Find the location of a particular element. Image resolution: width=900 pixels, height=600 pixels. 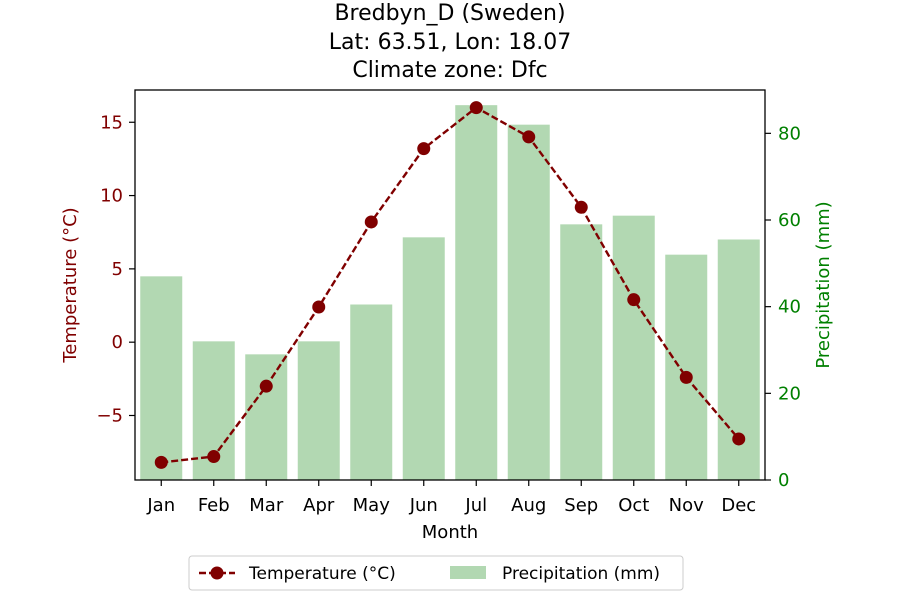

right-axis-ticks: 0 20 40 60 80 is located at coordinates (783, 307).